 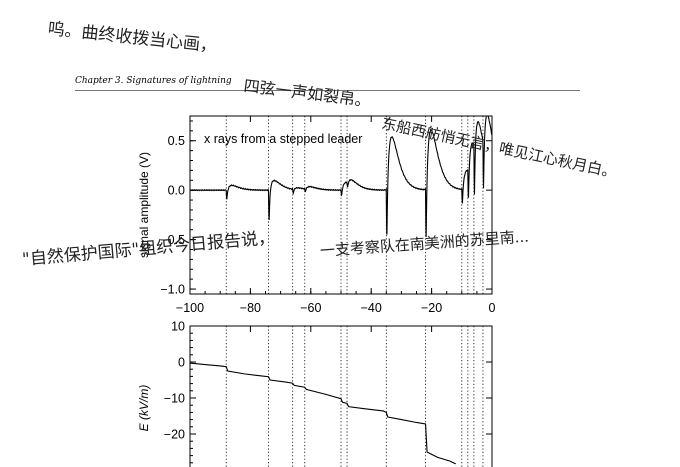 I want to click on p2-y-tick-label-0: 10, so click(x=178, y=327).